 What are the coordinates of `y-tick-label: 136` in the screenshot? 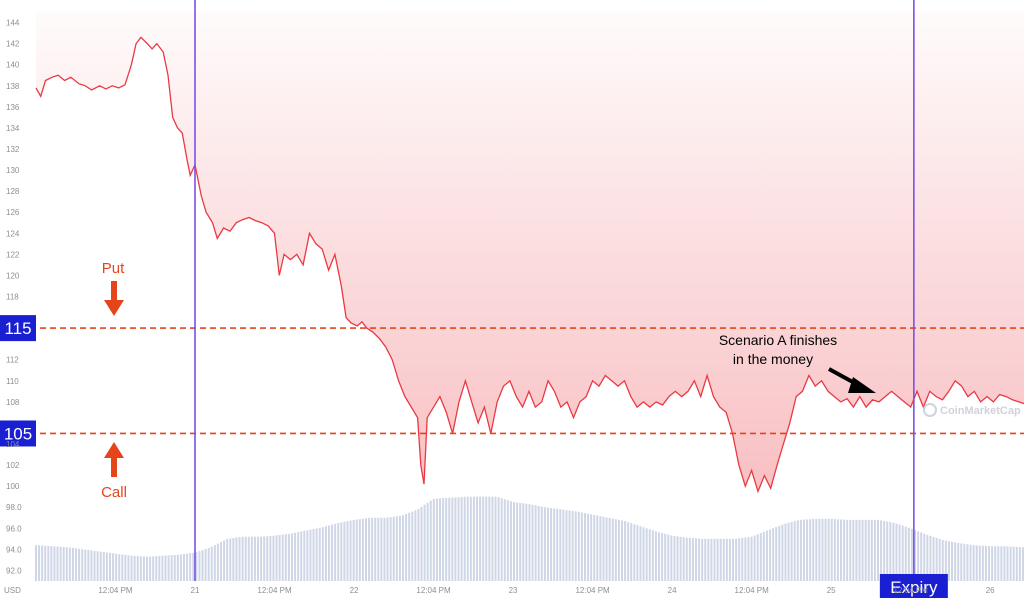 It's located at (13, 107).